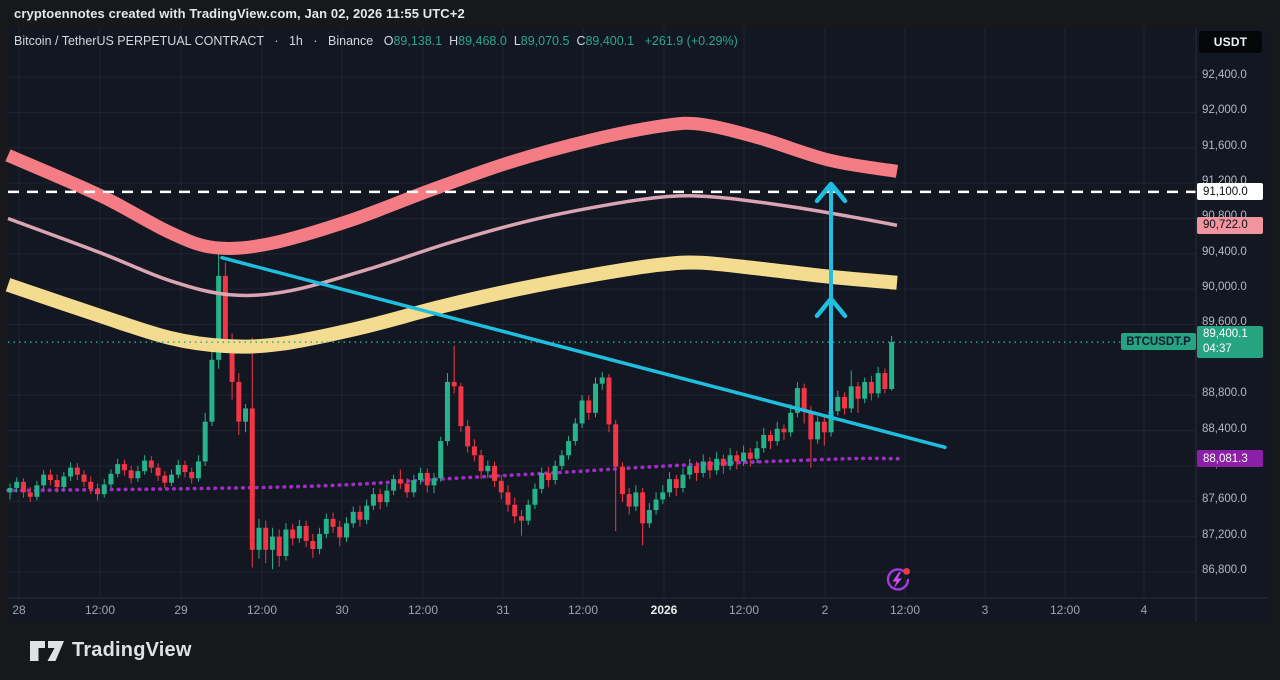 This screenshot has width=1280, height=680. What do you see at coordinates (1230, 459) in the screenshot?
I see `price-label-baseline-purple: 88,081.3` at bounding box center [1230, 459].